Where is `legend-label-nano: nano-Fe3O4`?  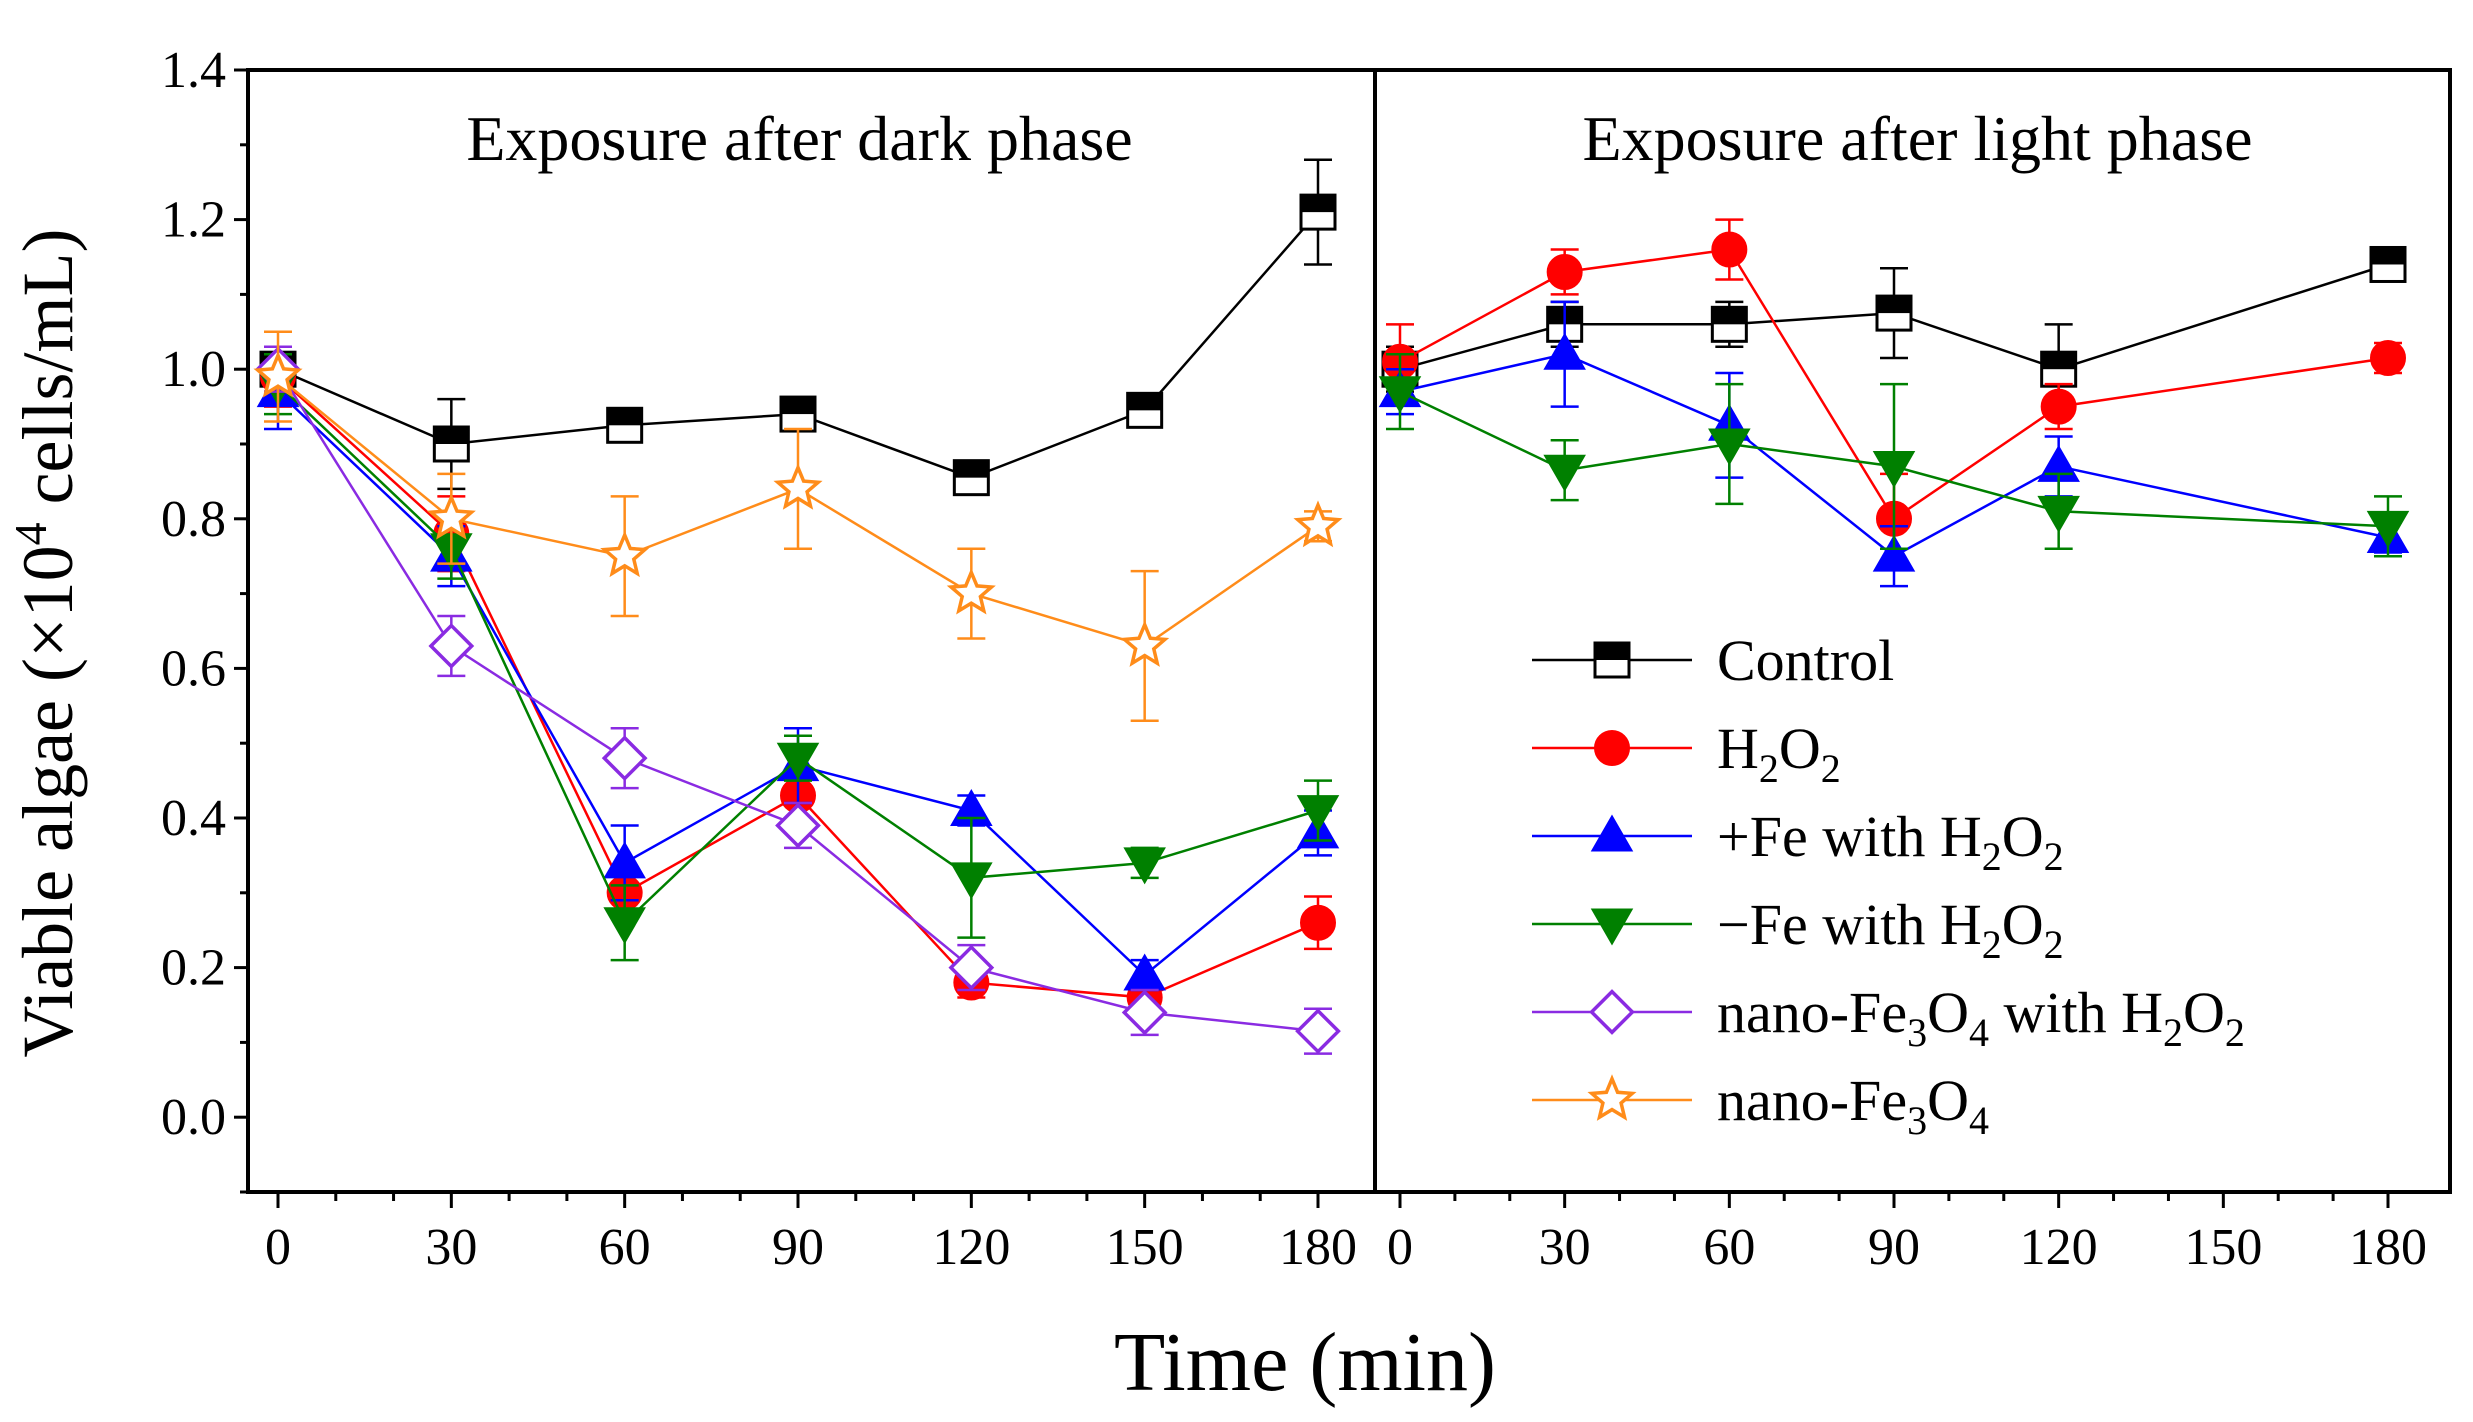
legend-label-nano: nano-Fe3O4 is located at coordinates (1853, 1105).